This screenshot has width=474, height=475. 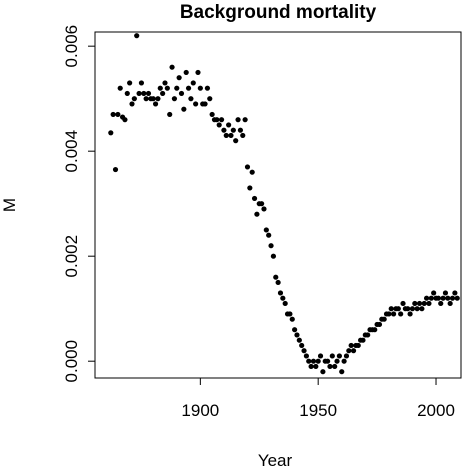 What do you see at coordinates (71, 256) in the screenshot?
I see `y-tick-label: 0.002` at bounding box center [71, 256].